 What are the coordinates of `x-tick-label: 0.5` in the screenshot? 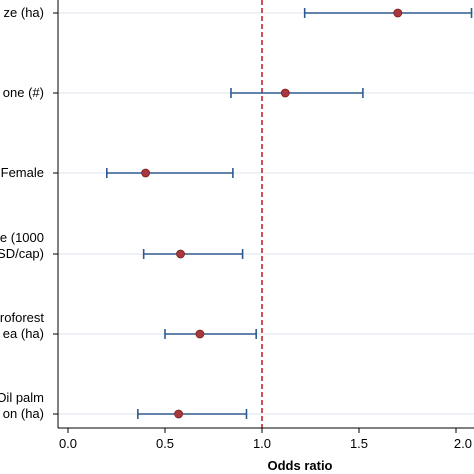 It's located at (165, 443).